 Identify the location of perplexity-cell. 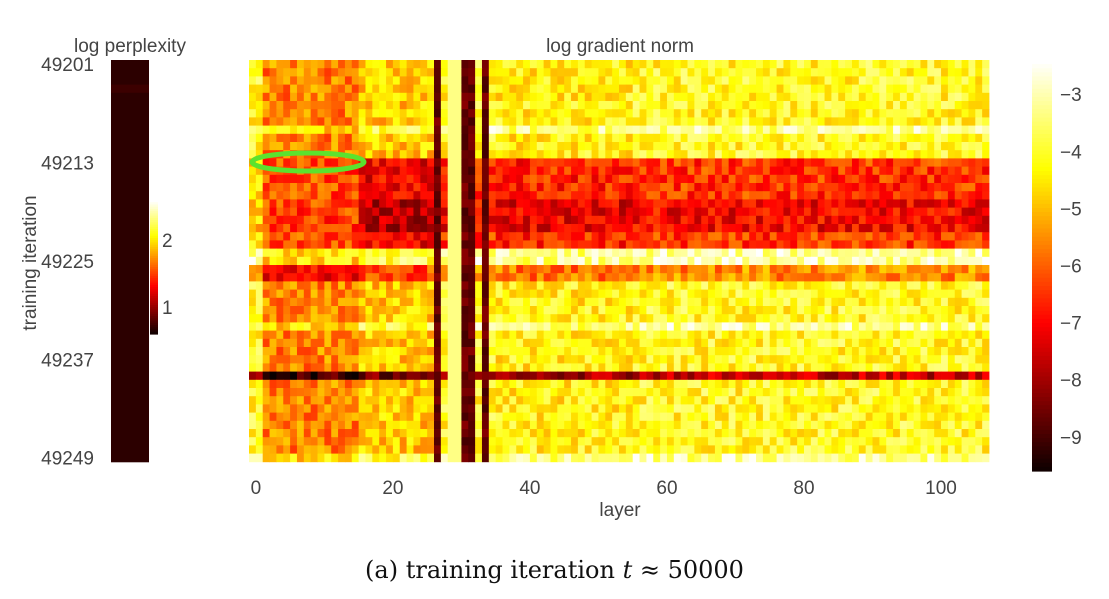
(130, 105).